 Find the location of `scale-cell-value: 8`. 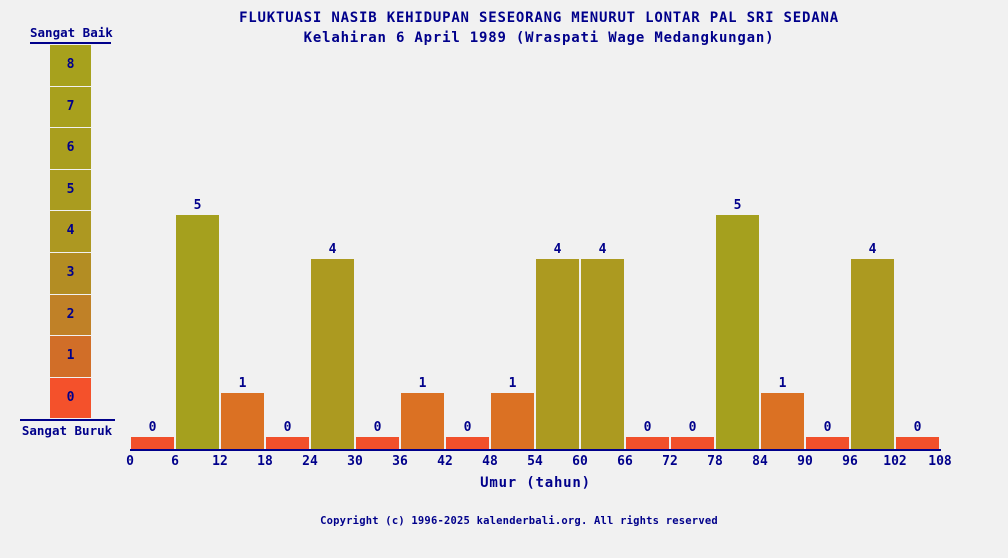

scale-cell-value: 8 is located at coordinates (70, 64).